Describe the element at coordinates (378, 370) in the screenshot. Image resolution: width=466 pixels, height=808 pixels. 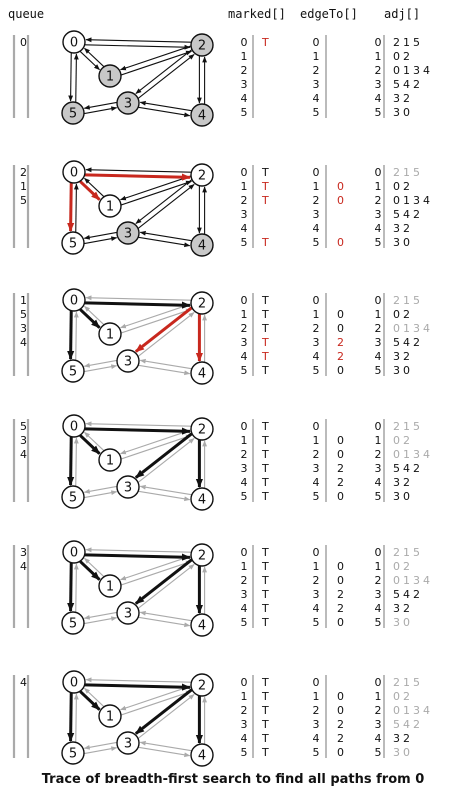
I see `adj-index: 5` at that location.